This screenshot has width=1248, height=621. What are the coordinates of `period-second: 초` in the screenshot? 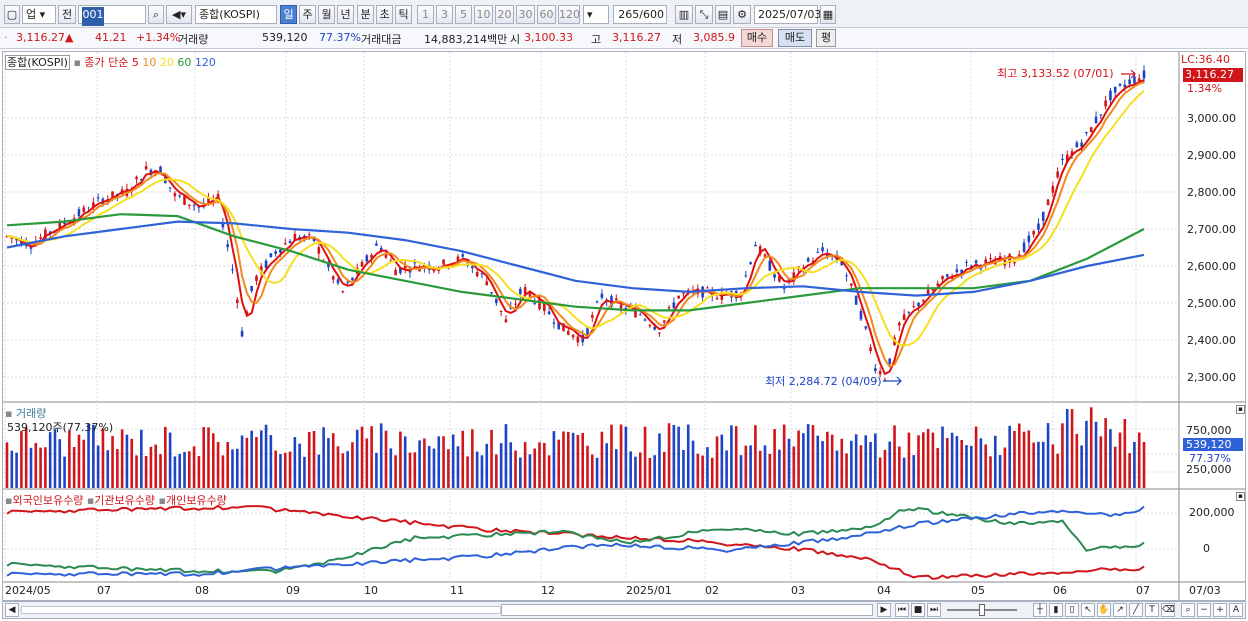 It's located at (384, 14).